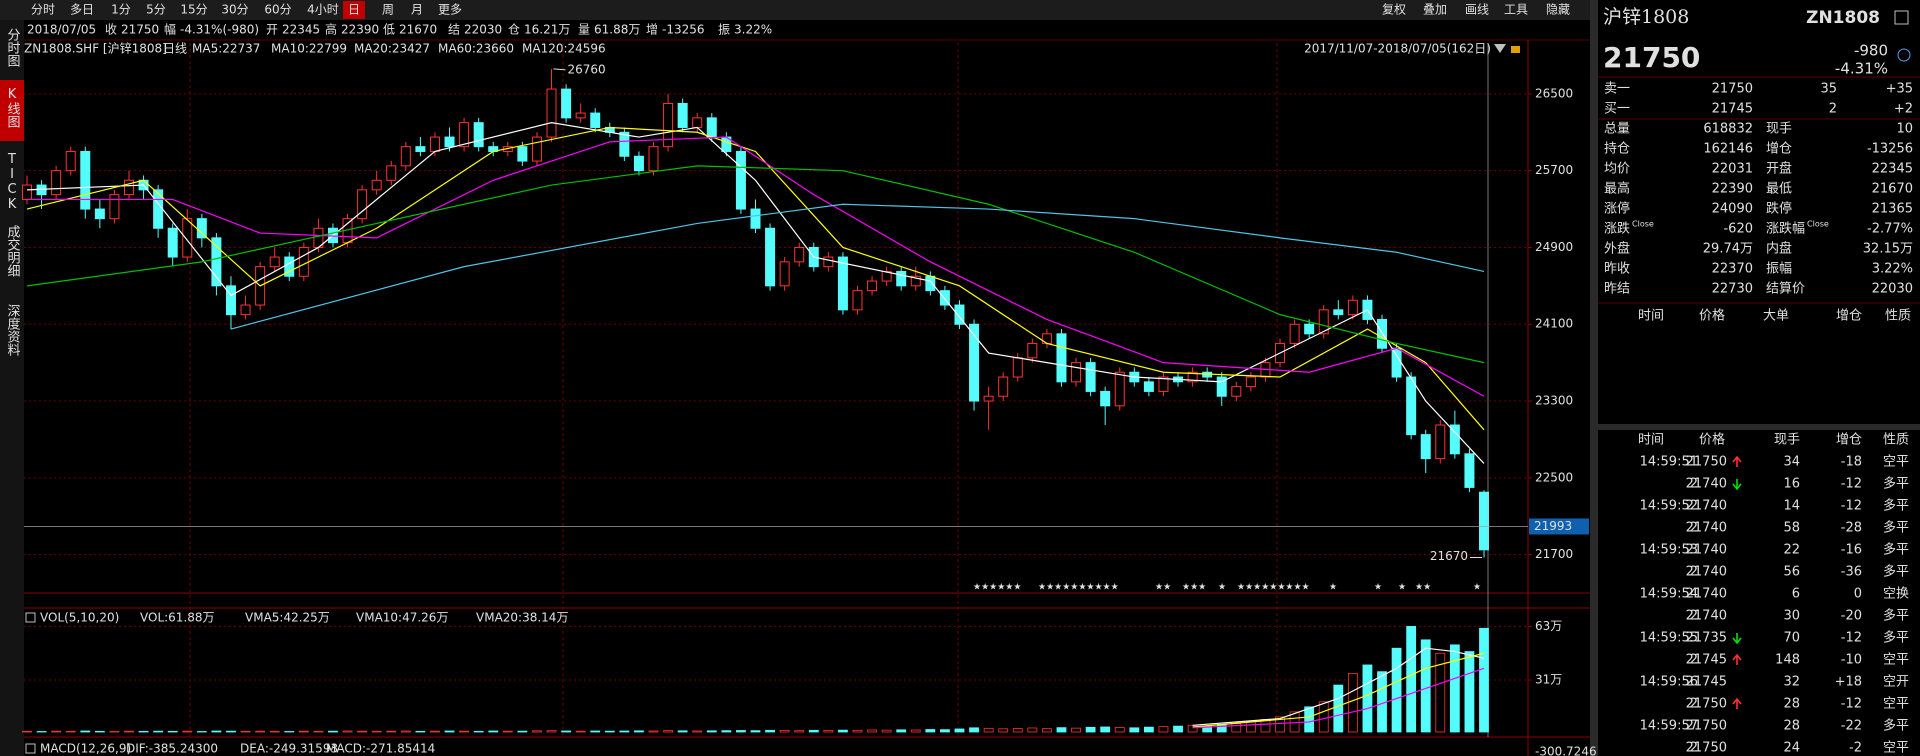  Describe the element at coordinates (13, 251) in the screenshot. I see `side-tab: 成交明细` at that location.